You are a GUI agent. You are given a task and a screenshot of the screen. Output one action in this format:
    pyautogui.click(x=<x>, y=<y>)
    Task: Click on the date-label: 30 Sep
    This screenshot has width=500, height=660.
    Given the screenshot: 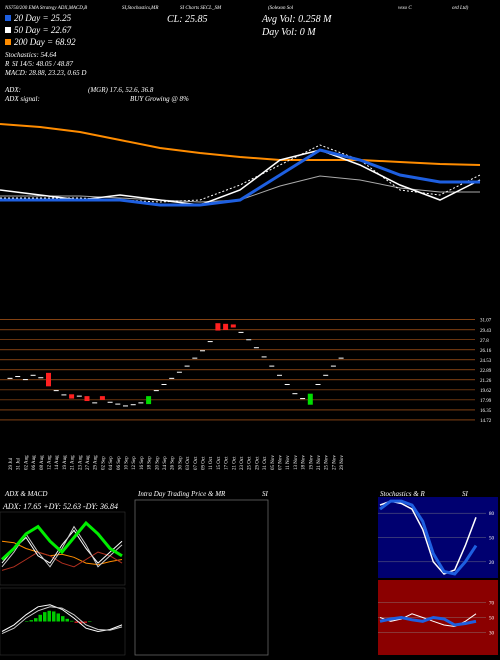 What is the action you would take?
    pyautogui.click(x=180, y=463)
    